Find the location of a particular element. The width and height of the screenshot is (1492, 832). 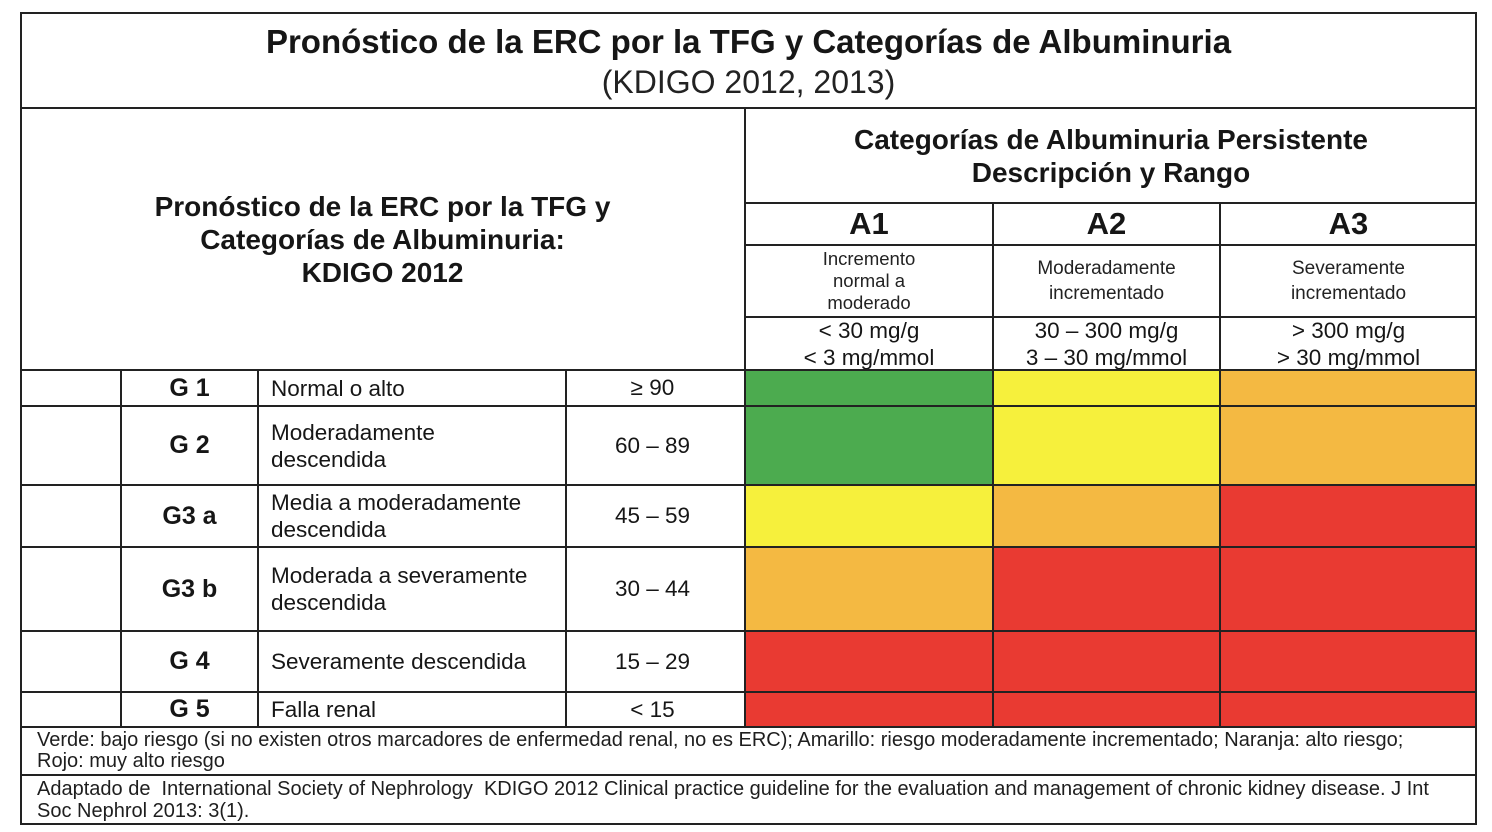

risk-cell-g2-a1 is located at coordinates (869, 445).